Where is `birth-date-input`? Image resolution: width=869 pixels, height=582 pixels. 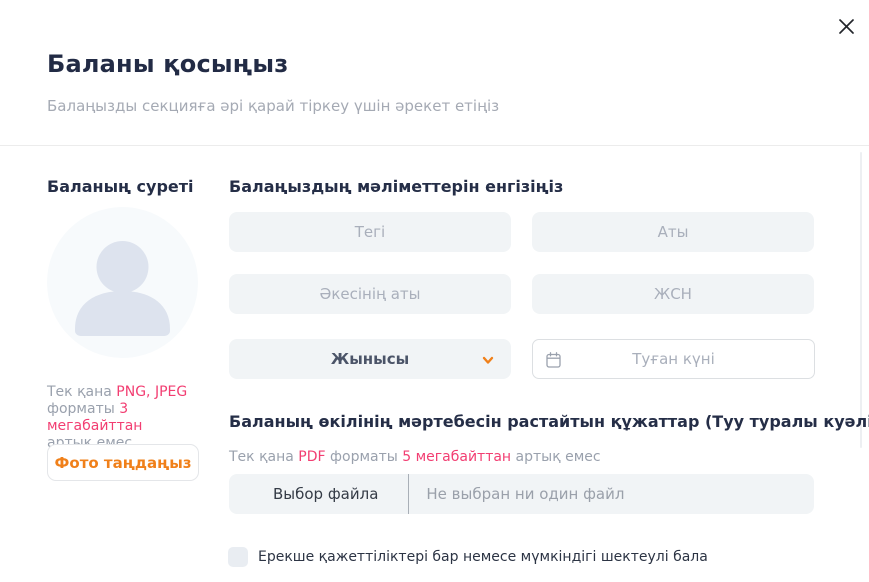
birth-date-input is located at coordinates (673, 359).